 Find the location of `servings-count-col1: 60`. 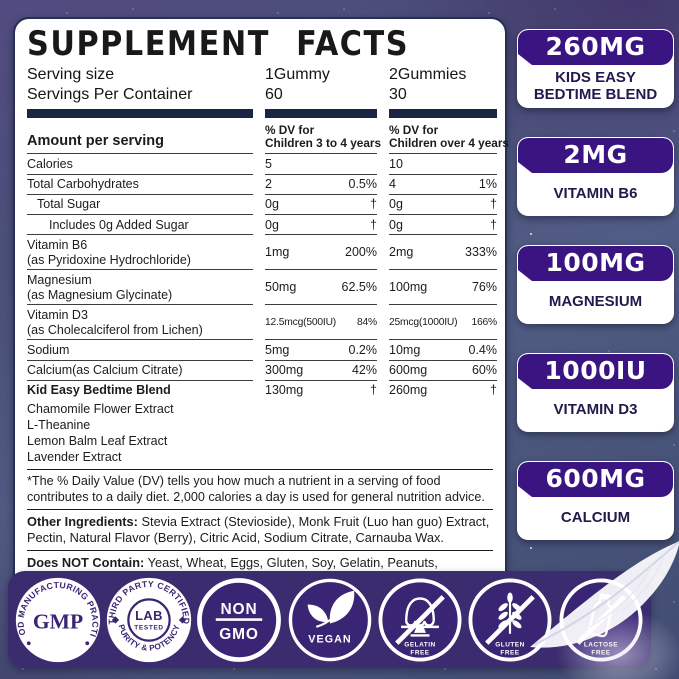

servings-count-col1: 60 is located at coordinates (274, 94).